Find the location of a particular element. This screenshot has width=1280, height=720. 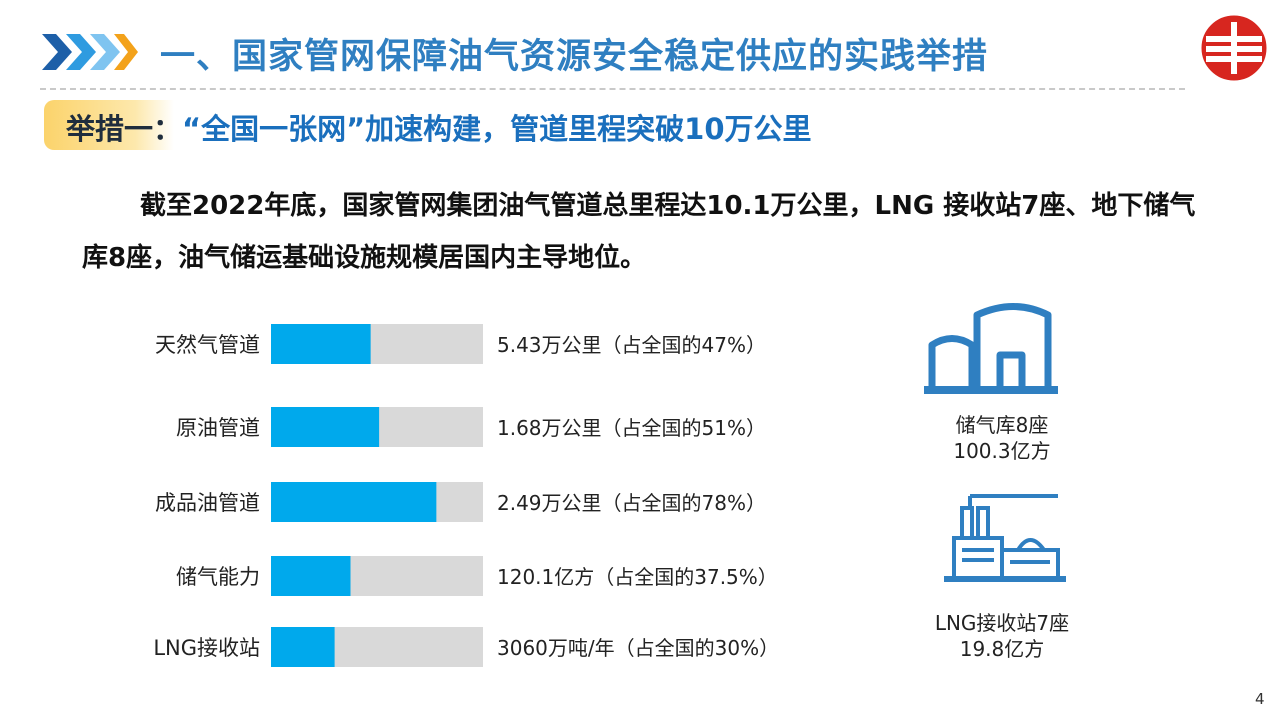

pipechina-logo is located at coordinates (1234, 48).